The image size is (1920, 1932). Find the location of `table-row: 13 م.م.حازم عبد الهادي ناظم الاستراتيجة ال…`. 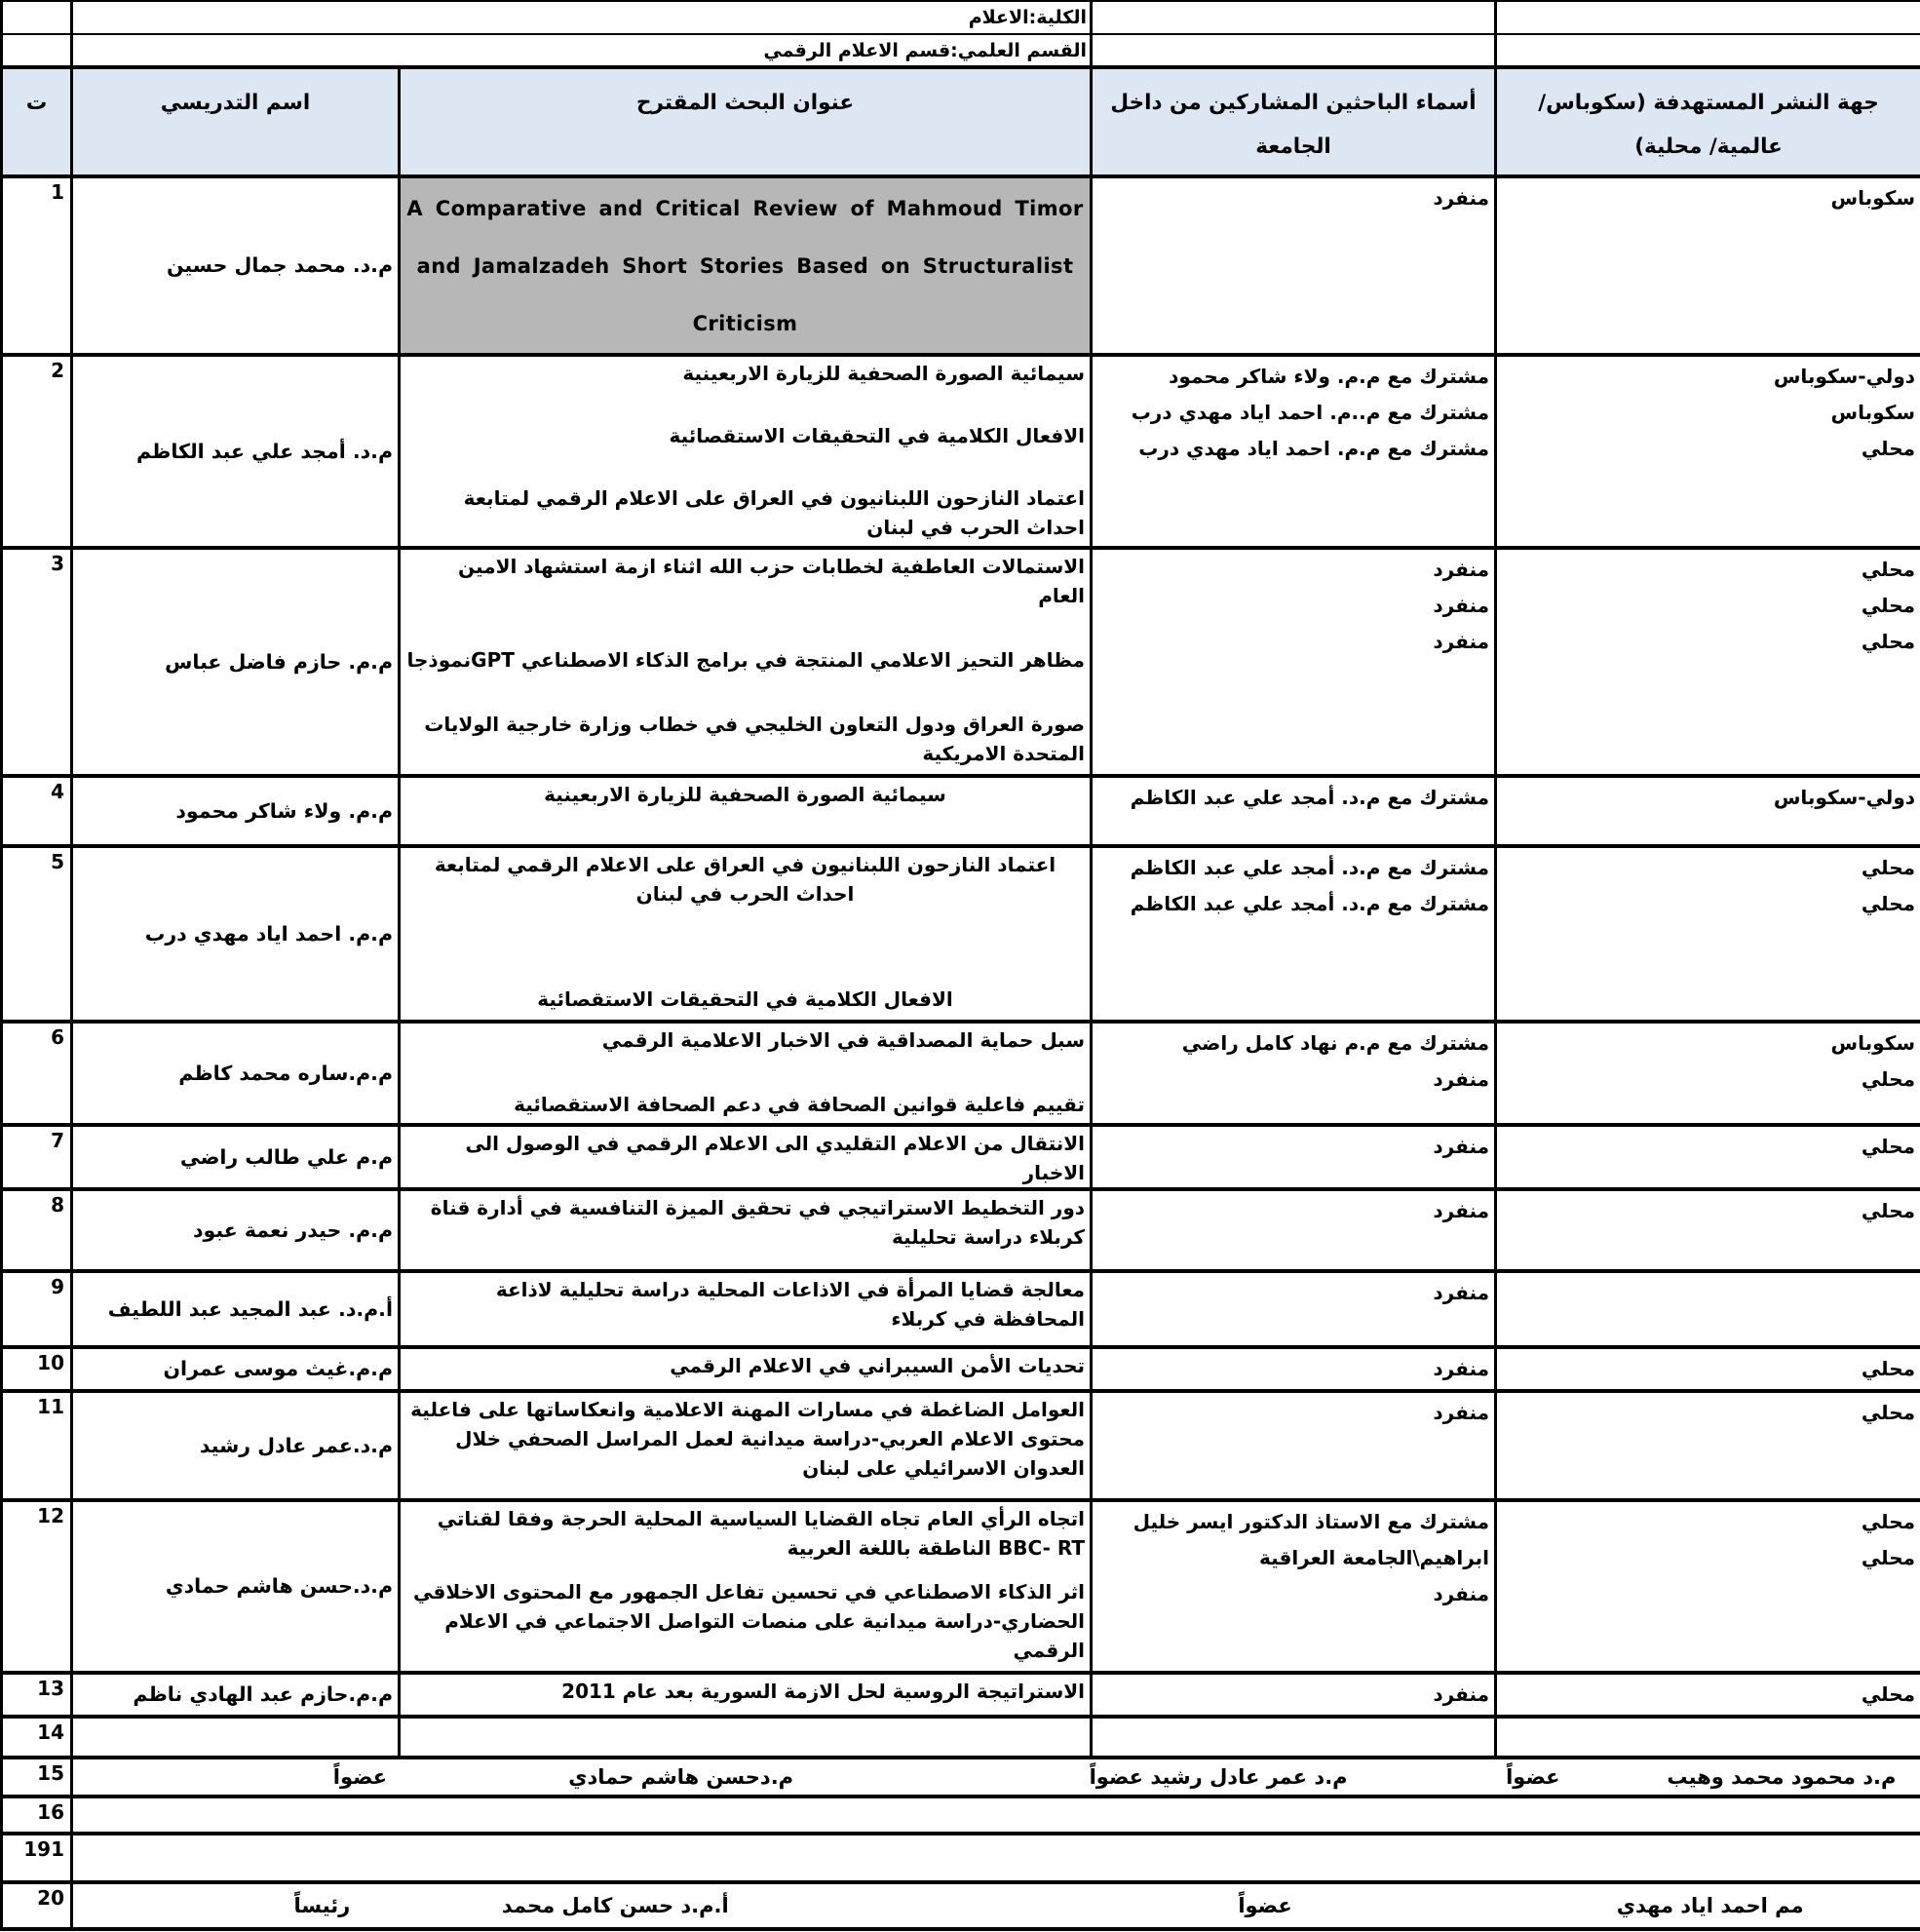

table-row: 13 م.م.حازم عبد الهادي ناظم الاستراتيجة ال… is located at coordinates (960, 1695).